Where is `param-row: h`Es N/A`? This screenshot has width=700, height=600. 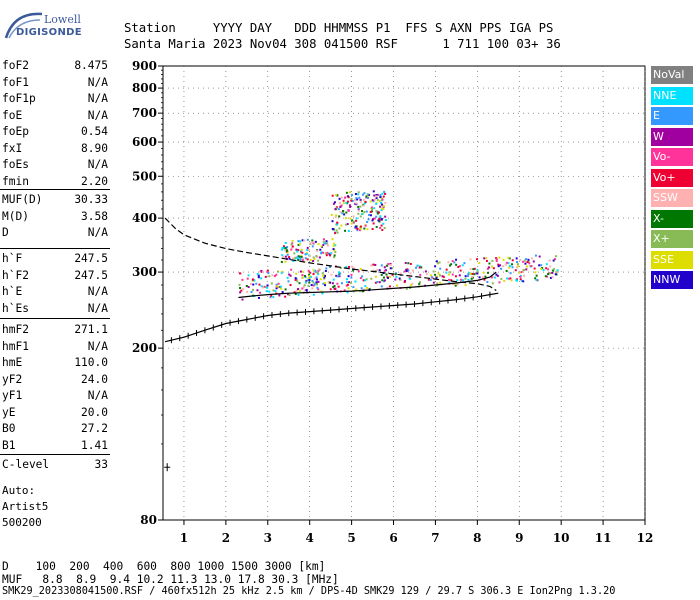 param-row: h`Es N/A is located at coordinates (55, 309).